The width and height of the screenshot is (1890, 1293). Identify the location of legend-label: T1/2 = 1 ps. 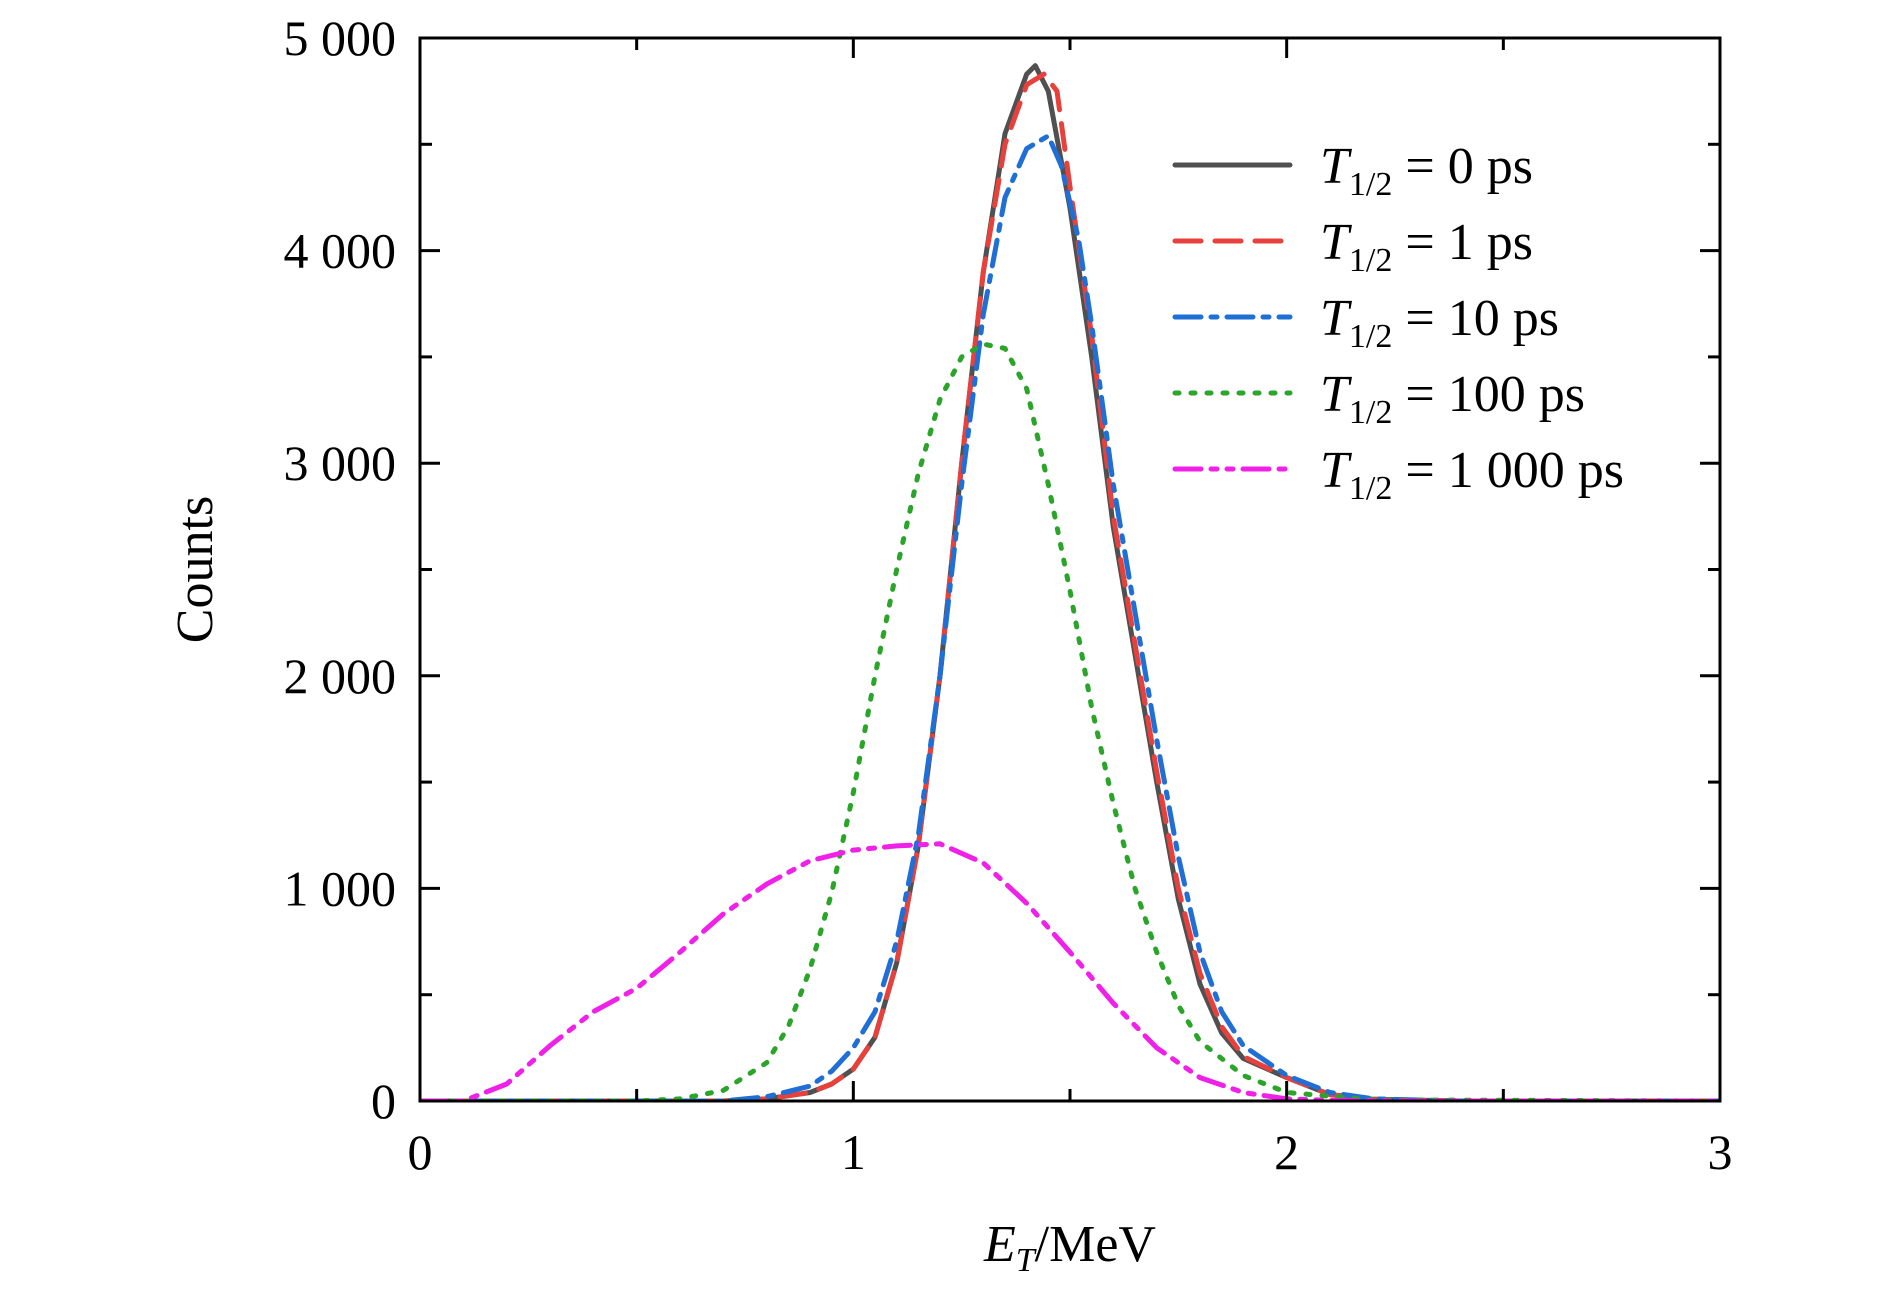
(1426, 246).